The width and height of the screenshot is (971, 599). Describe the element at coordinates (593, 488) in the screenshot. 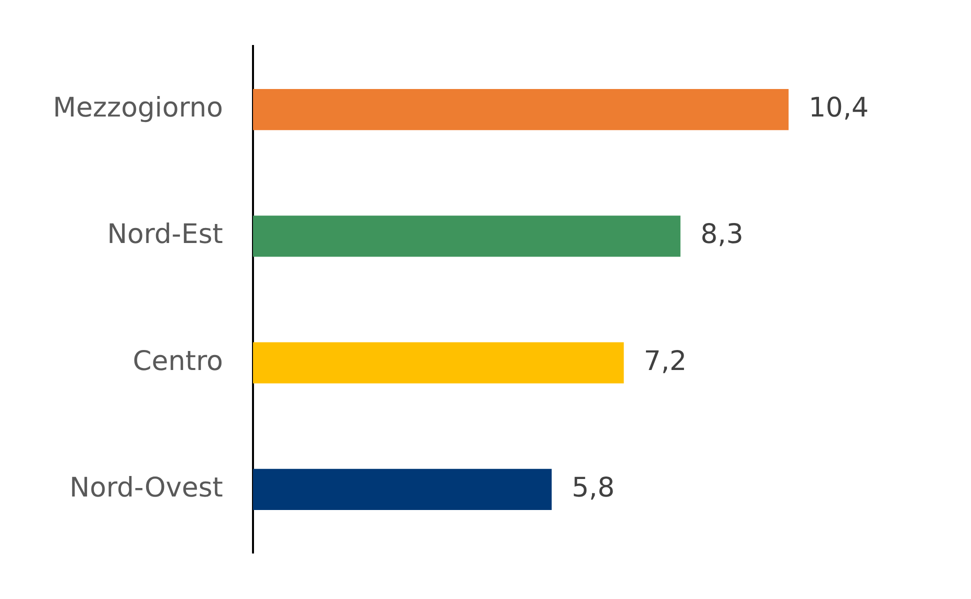

I see `data-label: 5,8` at that location.